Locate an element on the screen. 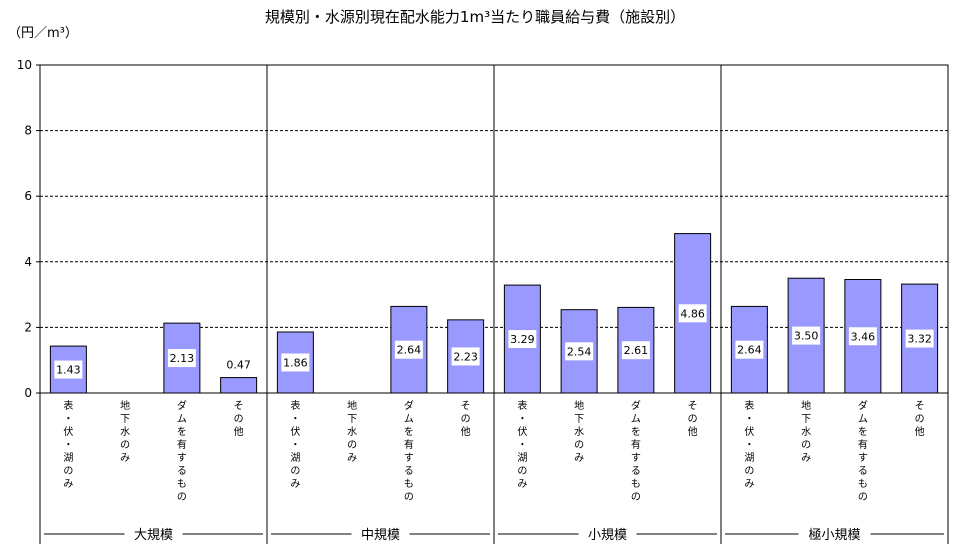 The width and height of the screenshot is (960, 551). data-label: 4.86 is located at coordinates (692, 313).